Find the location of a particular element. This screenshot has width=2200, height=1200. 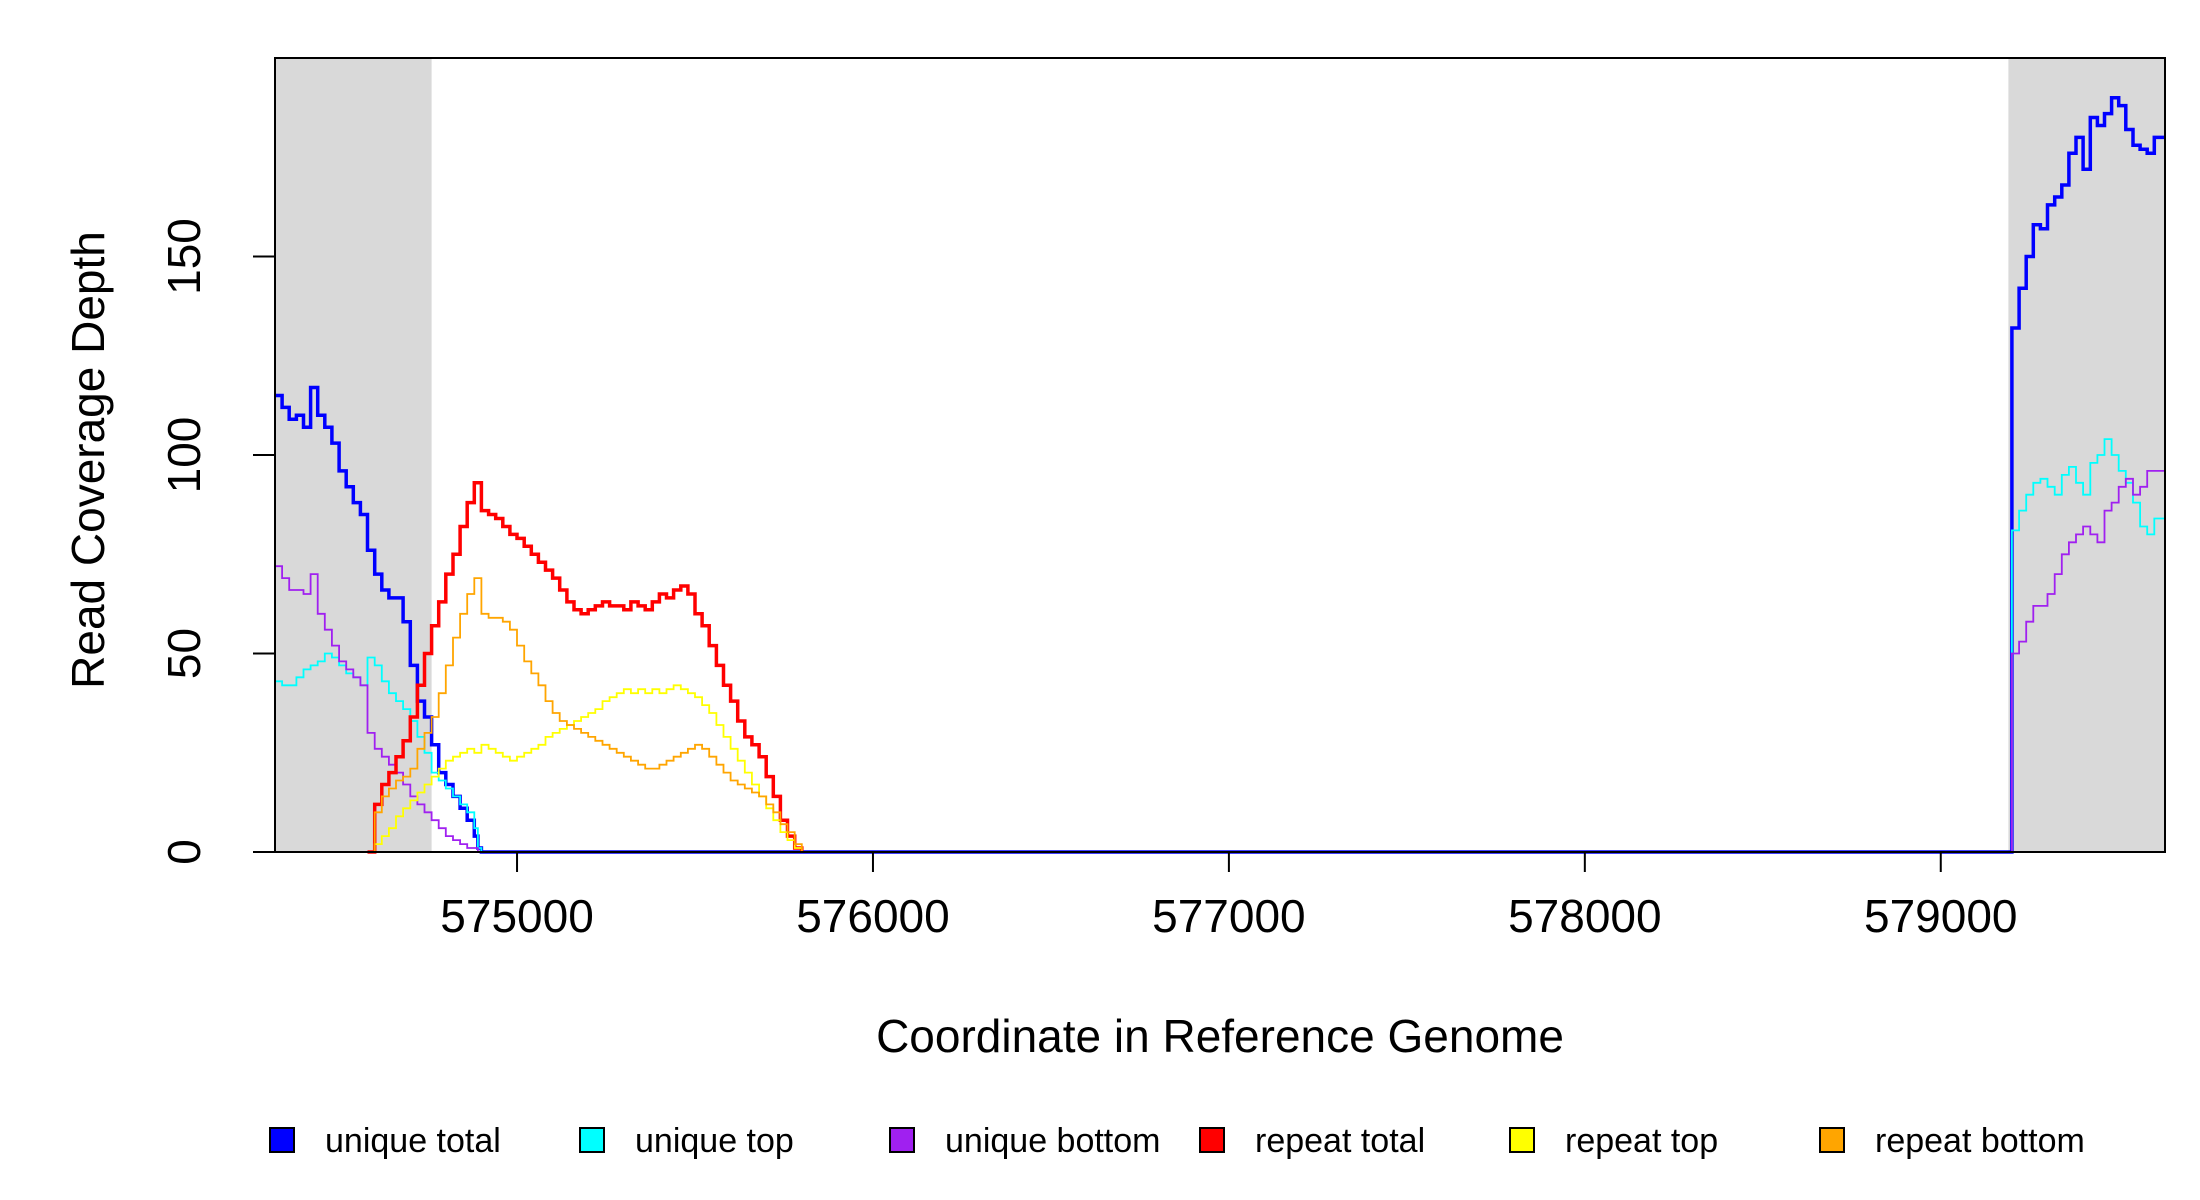

y-tick-label: 150 is located at coordinates (184, 256).